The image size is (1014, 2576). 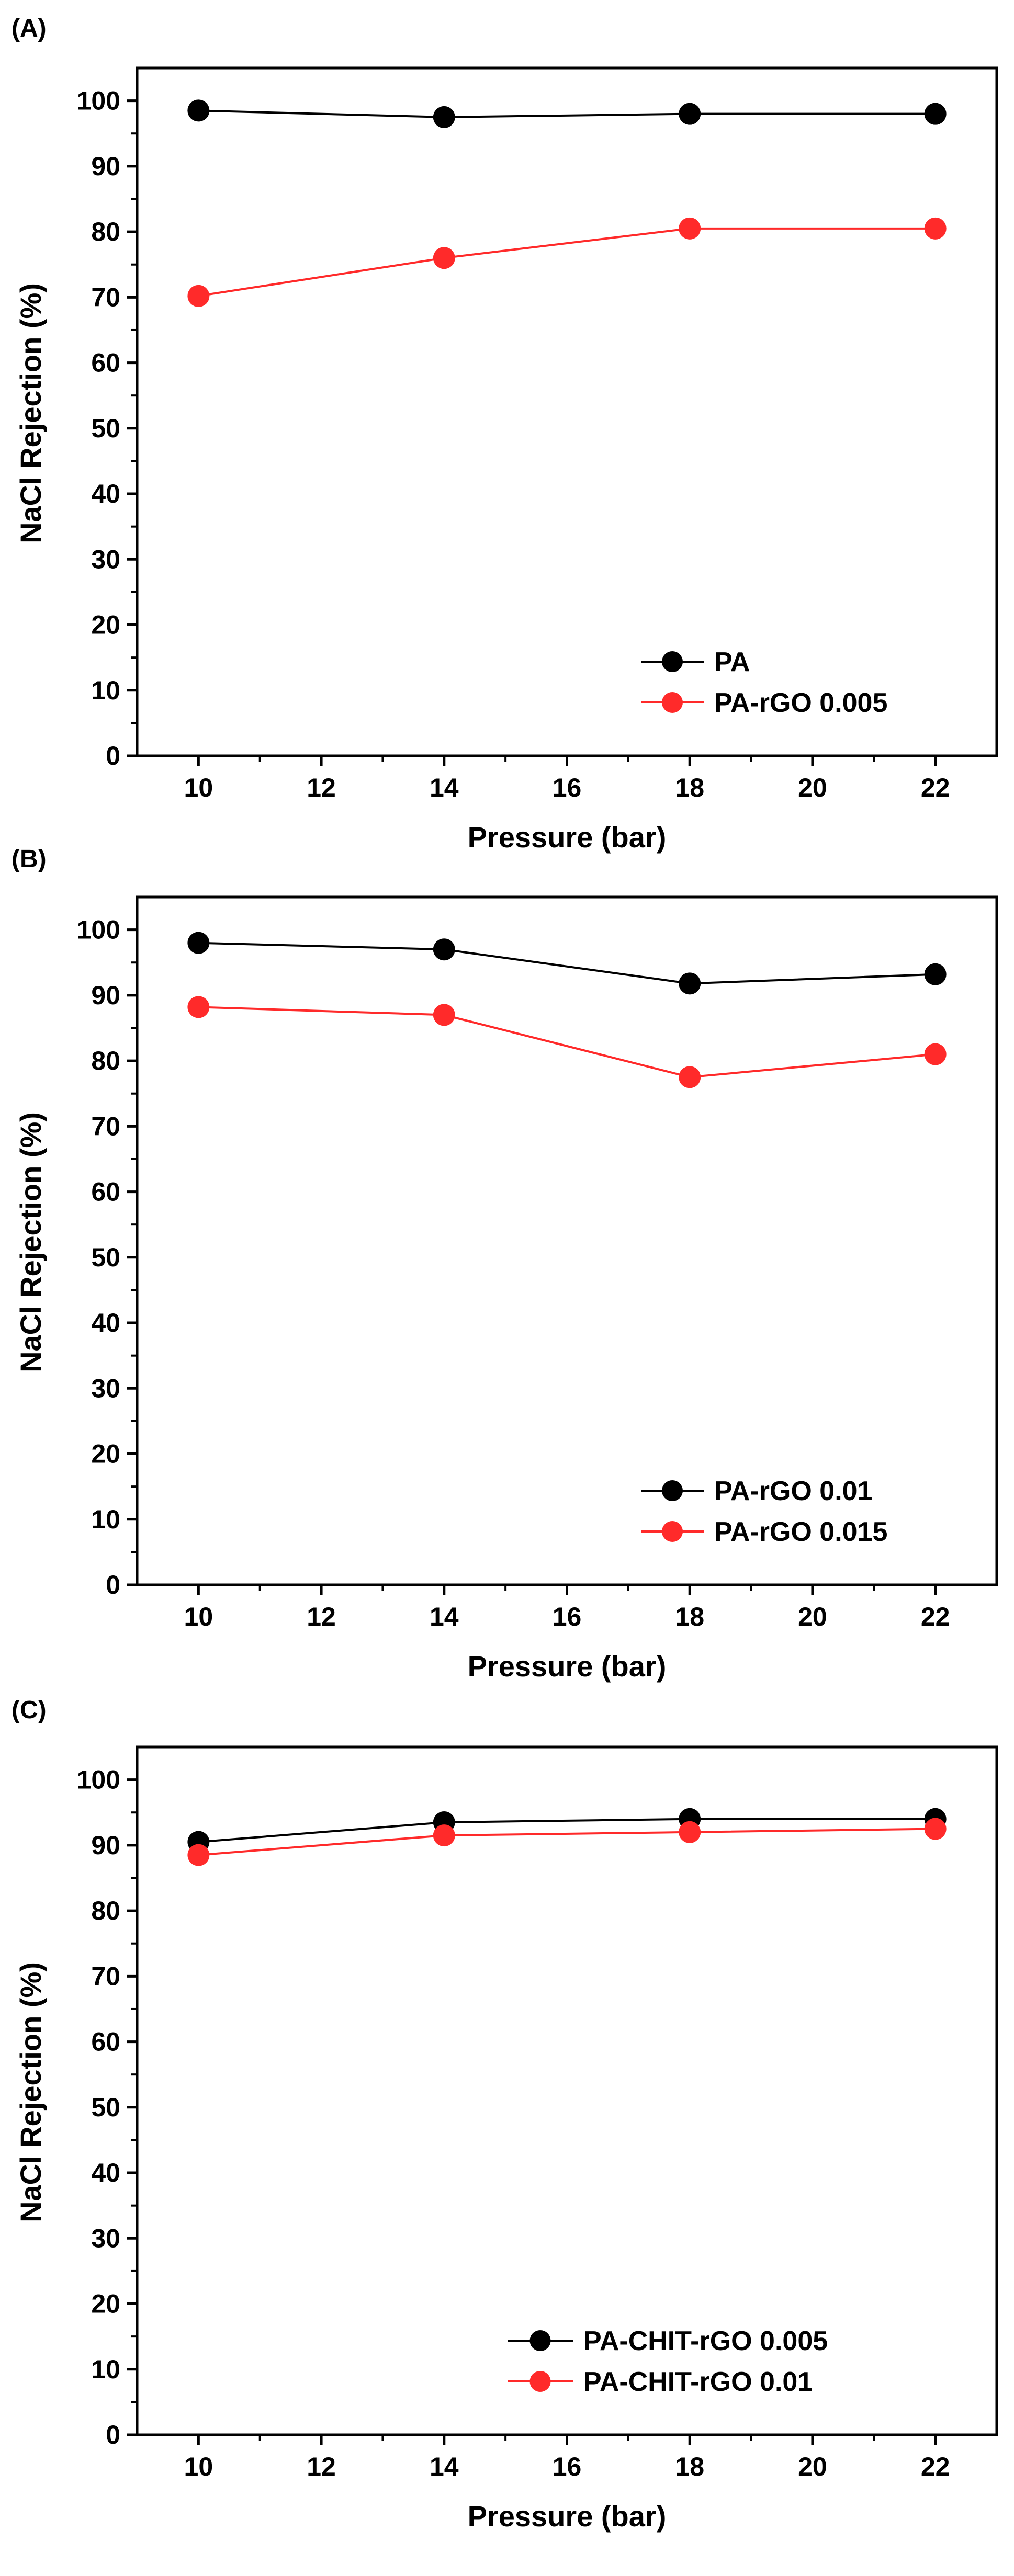 I want to click on legend: PA-rGO 0.01 PA-rGO 0.015, so click(x=764, y=1511).